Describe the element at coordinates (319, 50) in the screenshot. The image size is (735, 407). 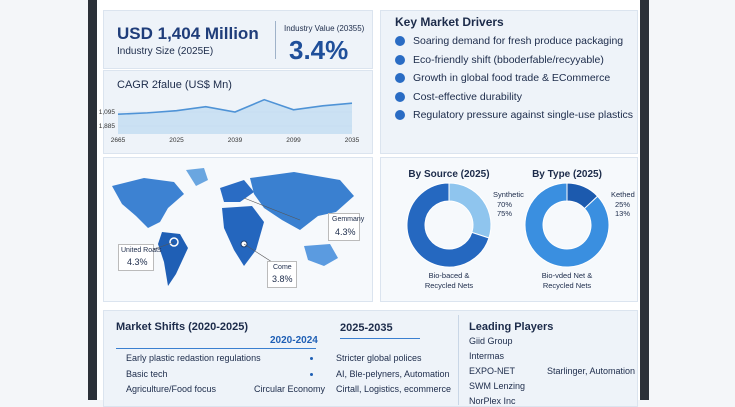
I see `value: 3.4%` at that location.